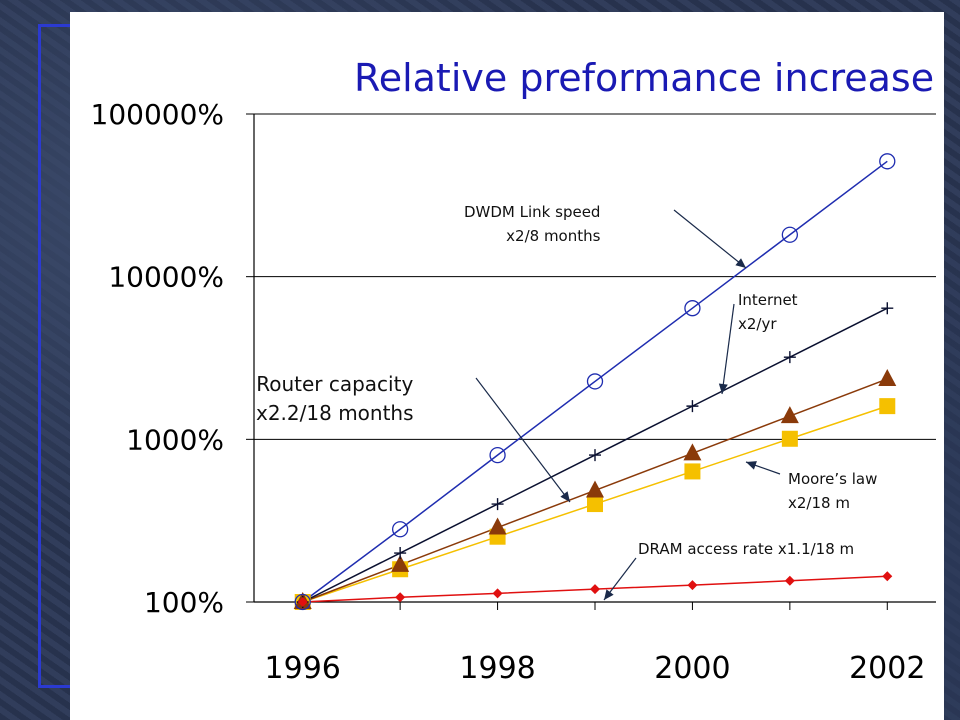 Image resolution: width=960 pixels, height=720 pixels. I want to click on annotation-internet: Internet x2/yr, so click(768, 312).